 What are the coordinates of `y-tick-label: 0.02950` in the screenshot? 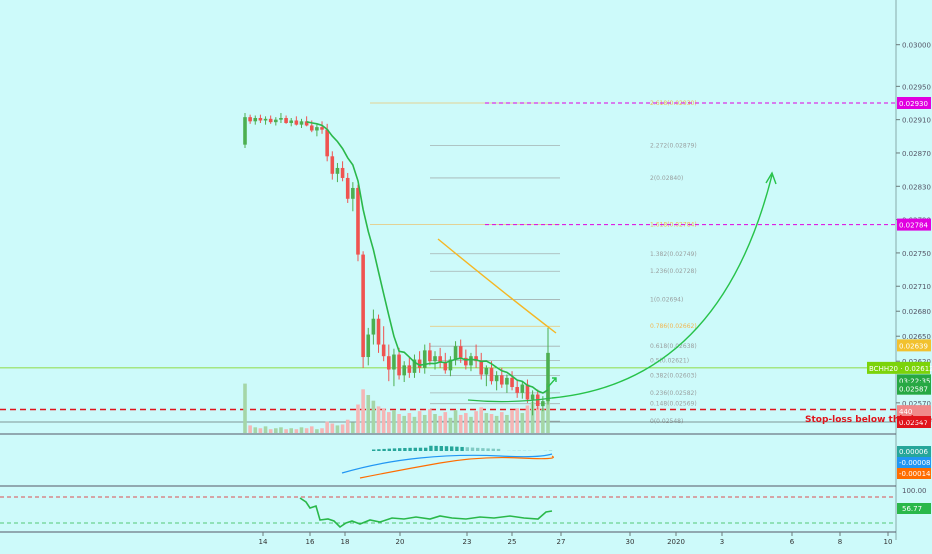 It's located at (916, 87).